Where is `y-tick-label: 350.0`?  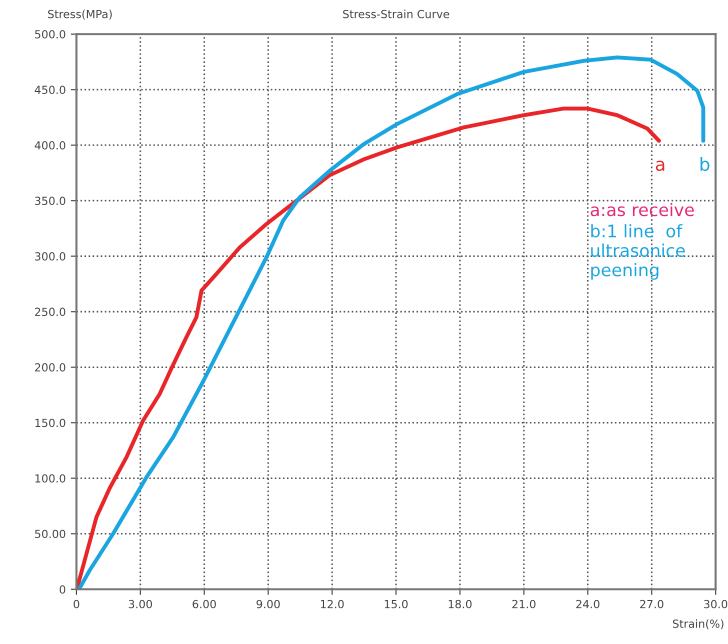
y-tick-label: 350.0 is located at coordinates (50, 201).